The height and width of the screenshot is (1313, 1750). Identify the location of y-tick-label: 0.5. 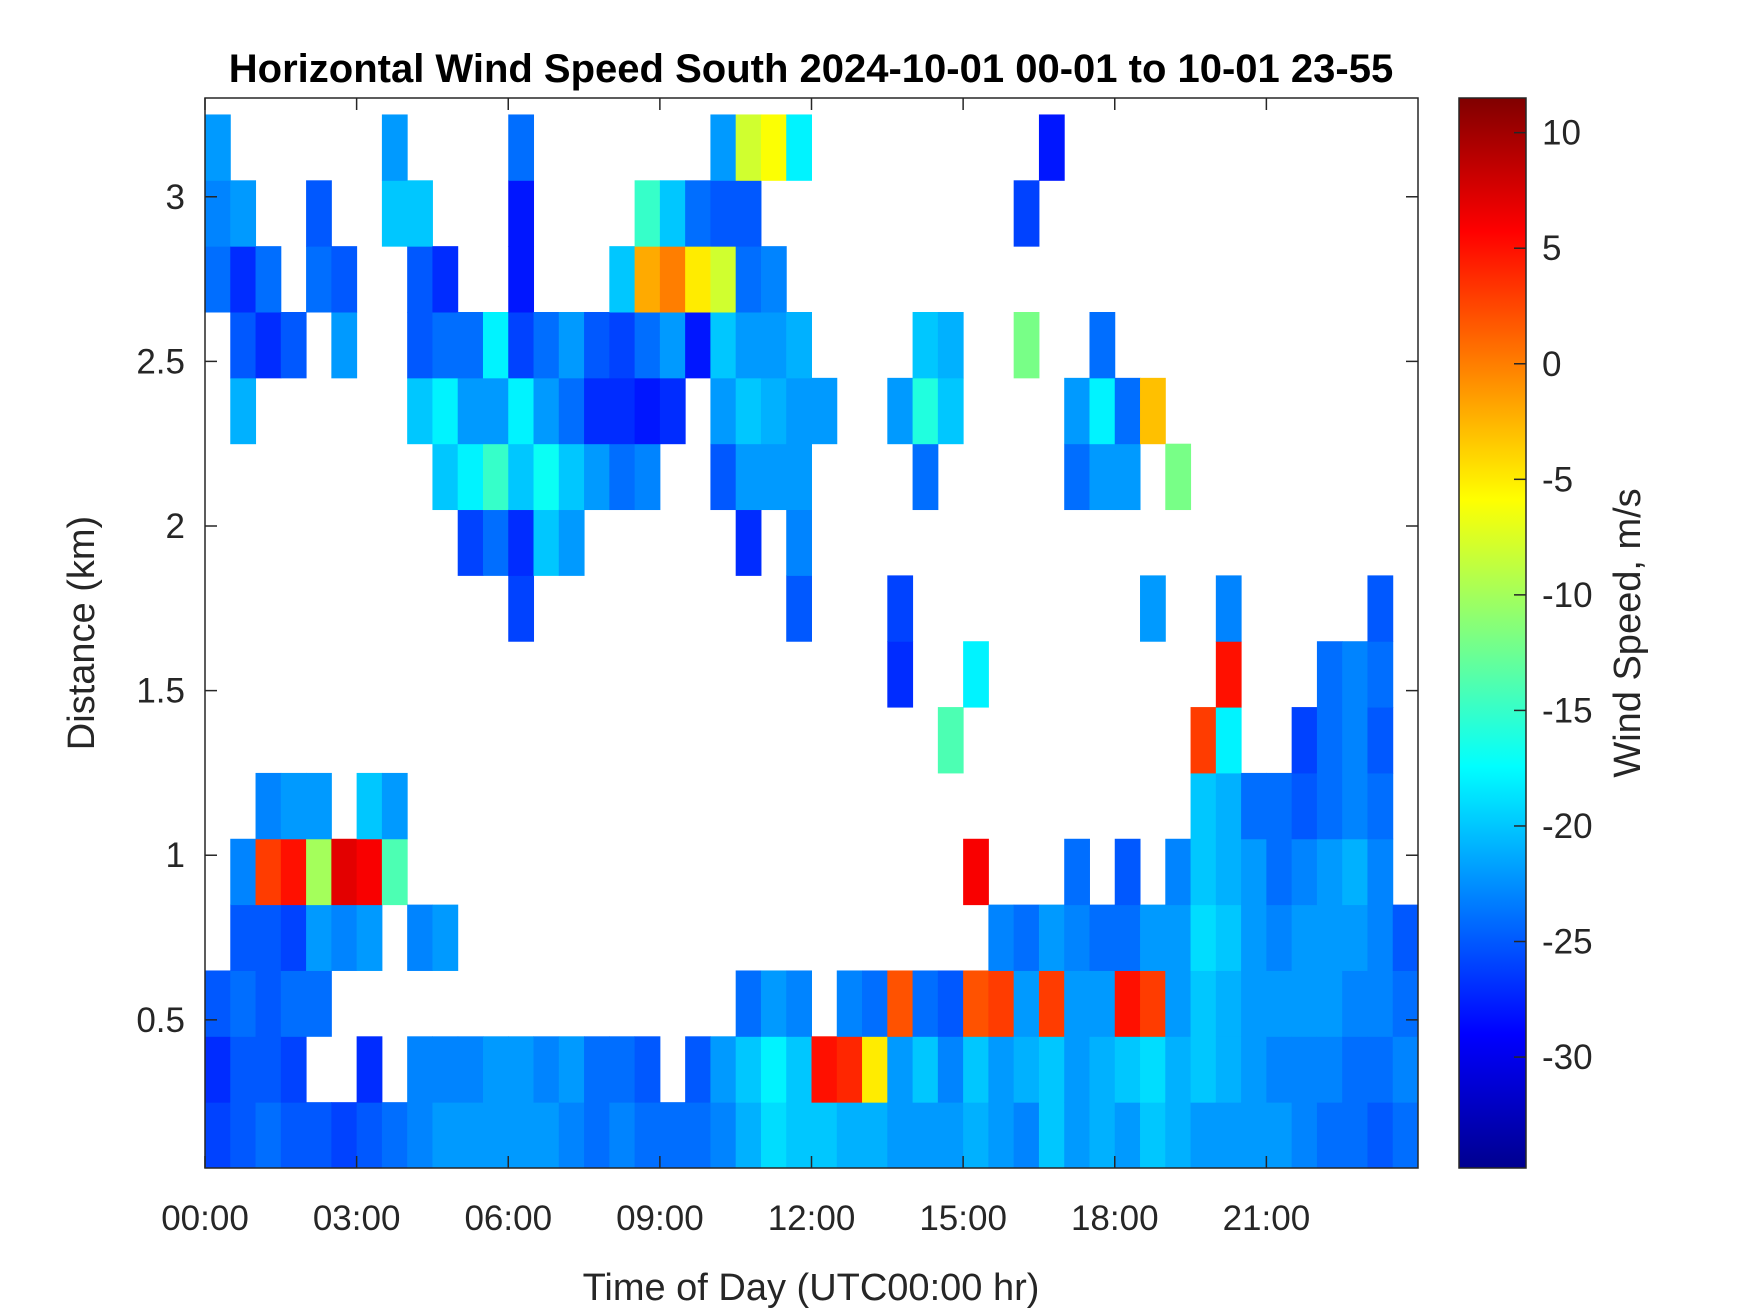
(160, 1020).